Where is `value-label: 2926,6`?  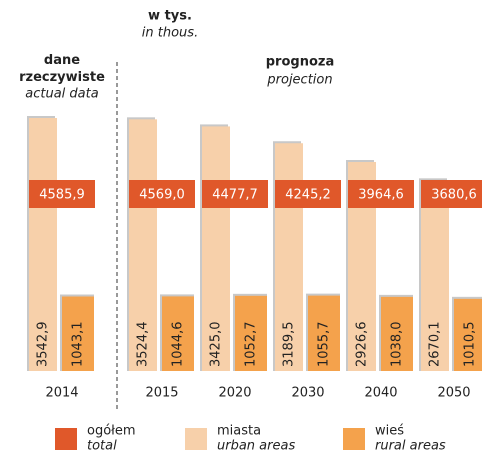 value-label: 2926,6 is located at coordinates (362, 345).